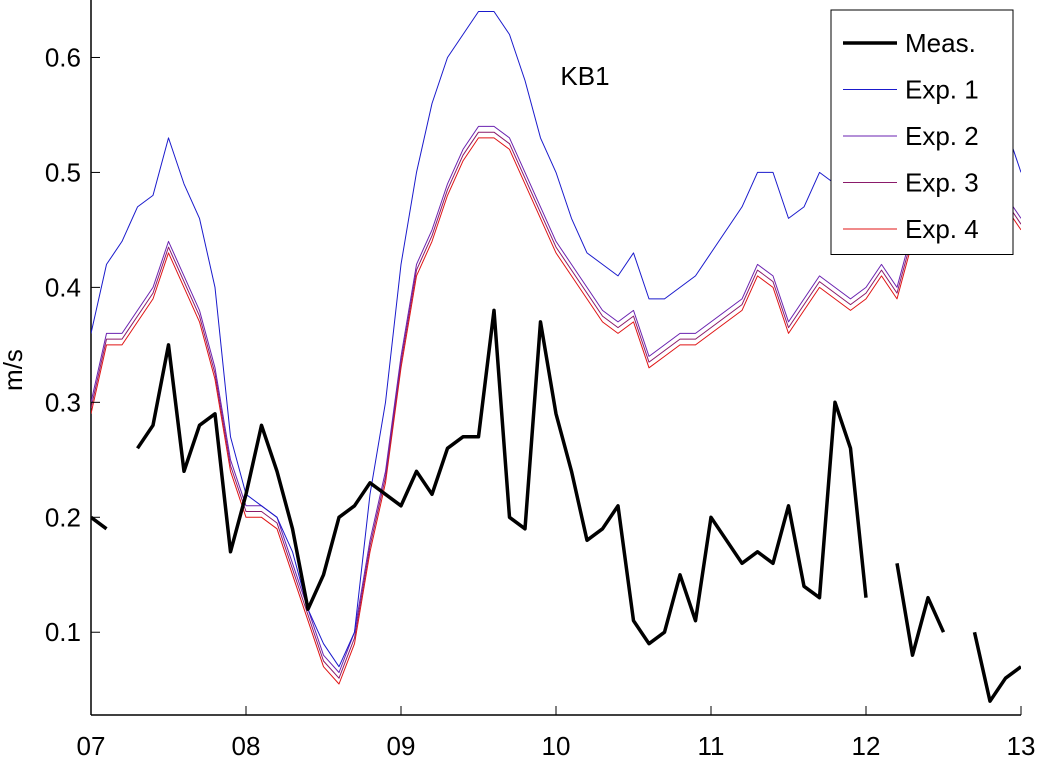 This screenshot has width=1037, height=764. I want to click on x-tick-label: 13, so click(1021, 745).